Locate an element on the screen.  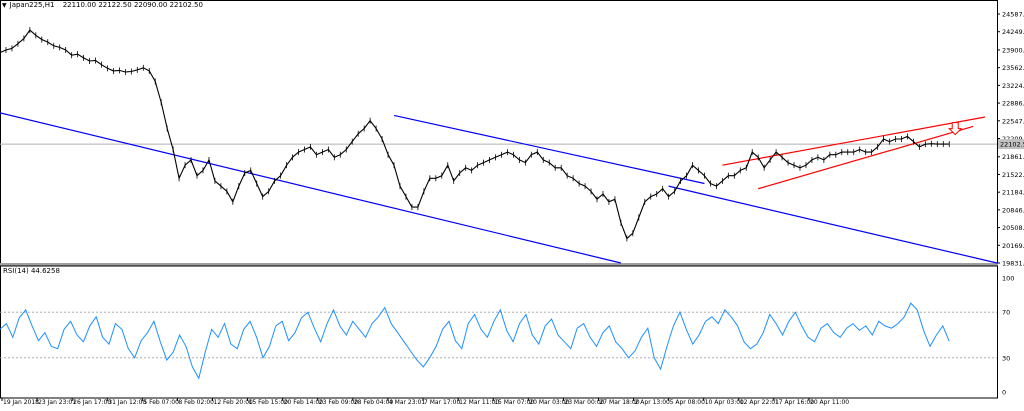
xtick-label: 28 Feb 04:00 is located at coordinates (374, 402).